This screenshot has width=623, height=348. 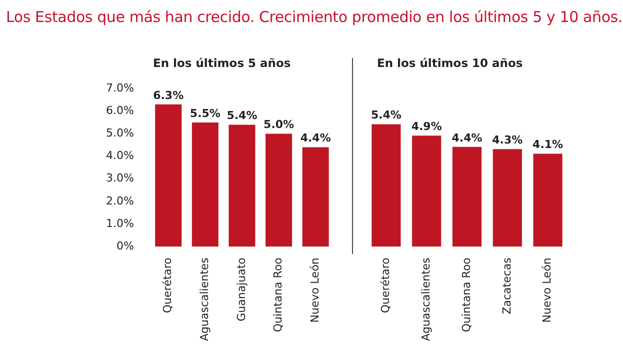 I want to click on chart-subtitle: En los últimos 5 años, so click(x=222, y=63).